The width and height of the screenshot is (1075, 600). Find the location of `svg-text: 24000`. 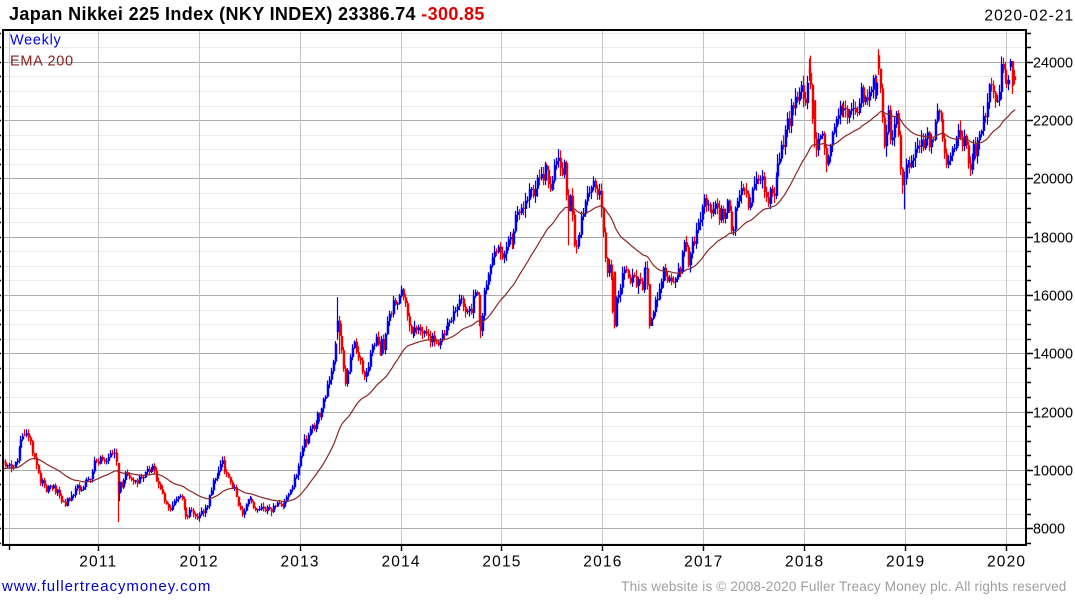

svg-text: 24000 is located at coordinates (1053, 64).